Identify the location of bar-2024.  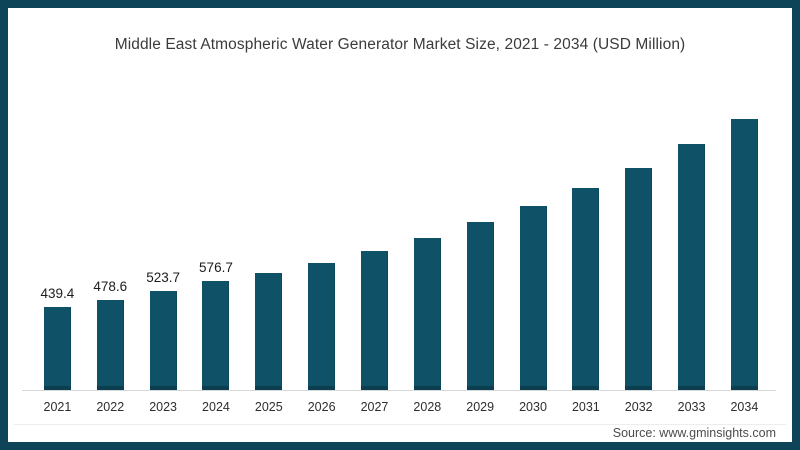
(216, 335).